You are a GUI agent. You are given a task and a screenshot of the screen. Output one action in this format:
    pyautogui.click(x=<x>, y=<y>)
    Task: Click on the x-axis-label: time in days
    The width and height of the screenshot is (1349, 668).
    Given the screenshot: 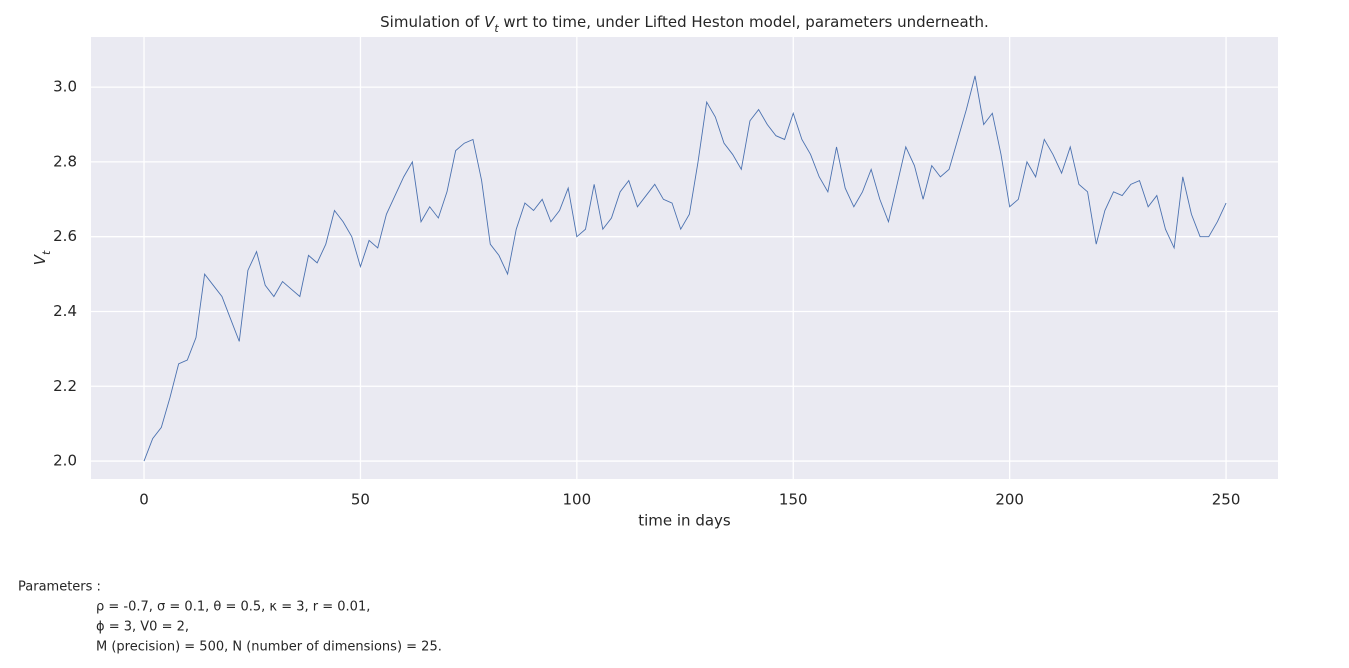 What is the action you would take?
    pyautogui.click(x=684, y=521)
    